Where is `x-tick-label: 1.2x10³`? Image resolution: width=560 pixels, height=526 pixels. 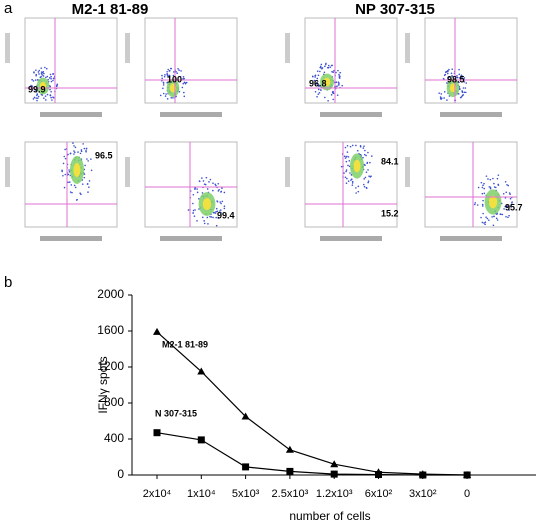
x-tick-label: 1.2x10³ is located at coordinates (334, 494).